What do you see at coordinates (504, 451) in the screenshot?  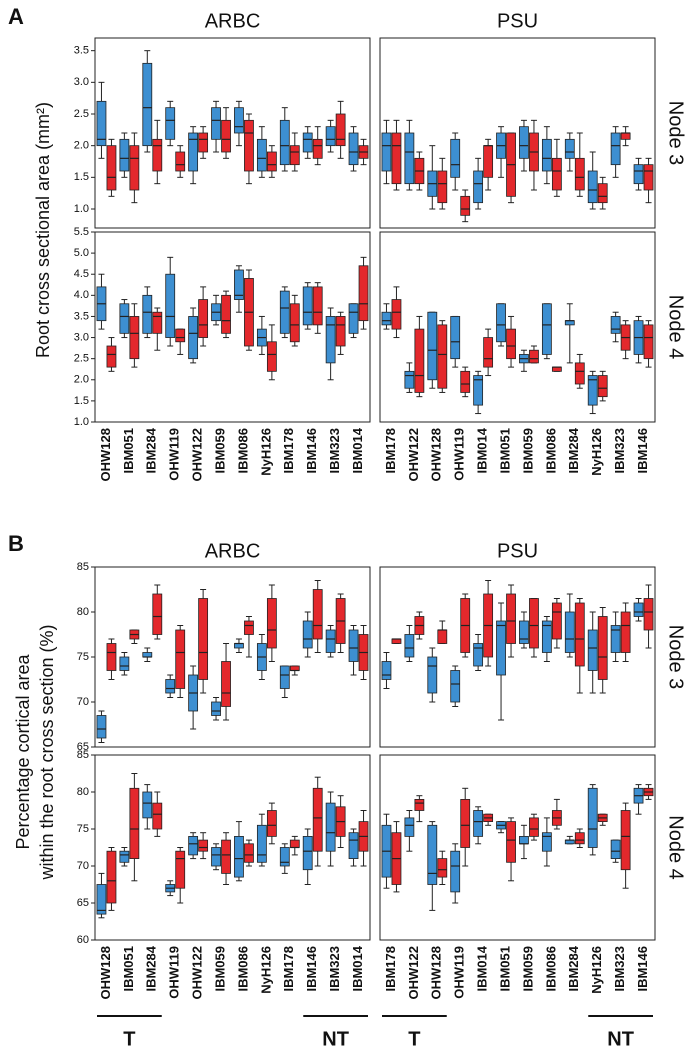 I see `x-tick-label: IBM051` at bounding box center [504, 451].